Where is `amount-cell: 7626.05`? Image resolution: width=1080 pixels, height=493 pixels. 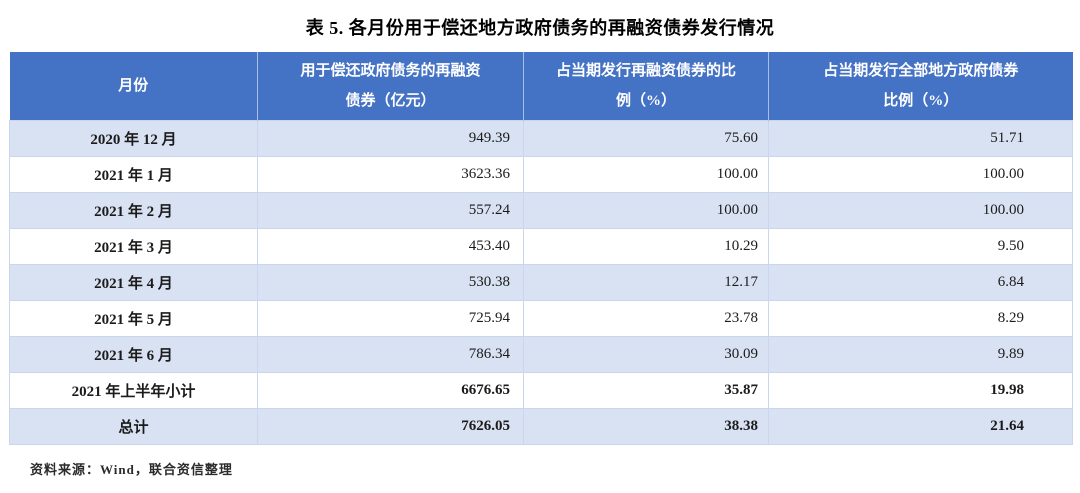 amount-cell: 7626.05 is located at coordinates (390, 426).